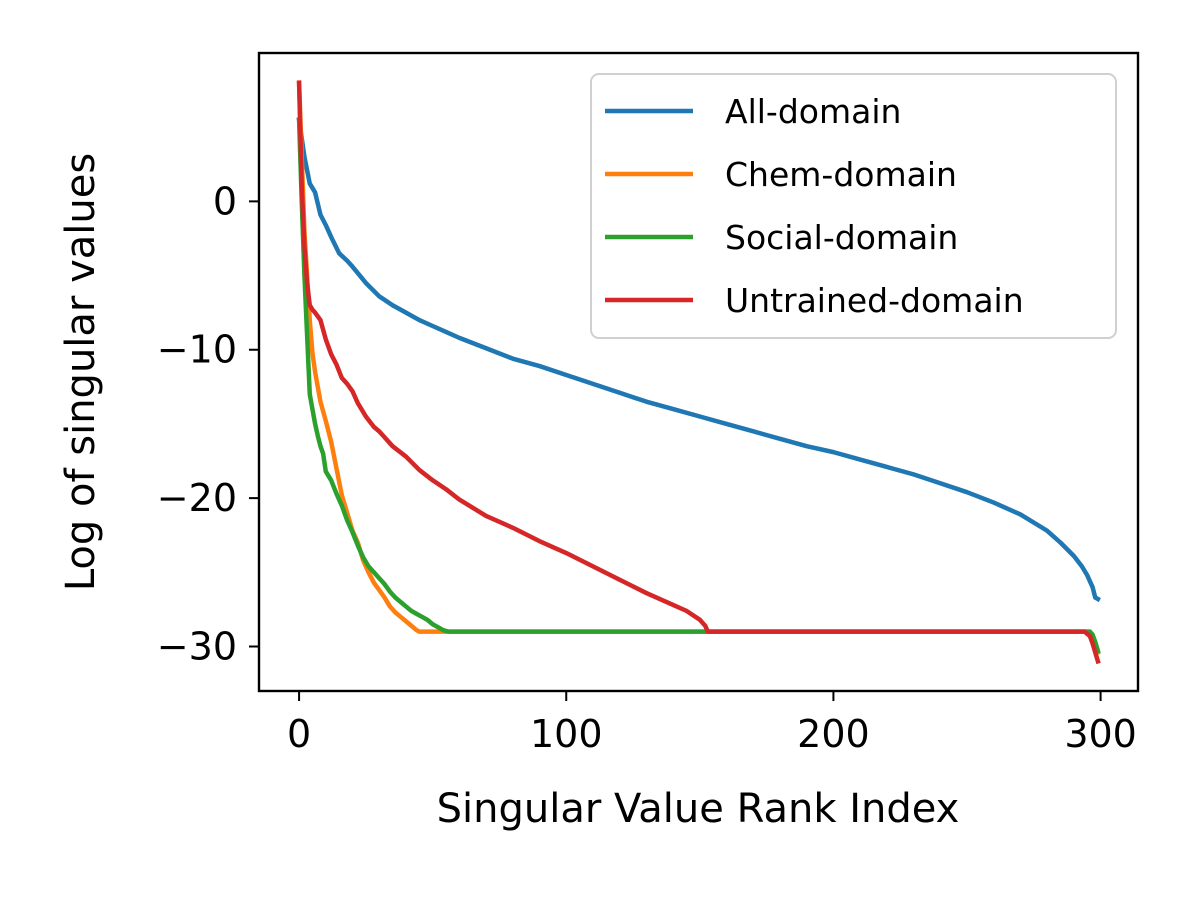 Image resolution: width=1200 pixels, height=900 pixels. I want to click on y-axis-title: Log of singular values, so click(81, 372).